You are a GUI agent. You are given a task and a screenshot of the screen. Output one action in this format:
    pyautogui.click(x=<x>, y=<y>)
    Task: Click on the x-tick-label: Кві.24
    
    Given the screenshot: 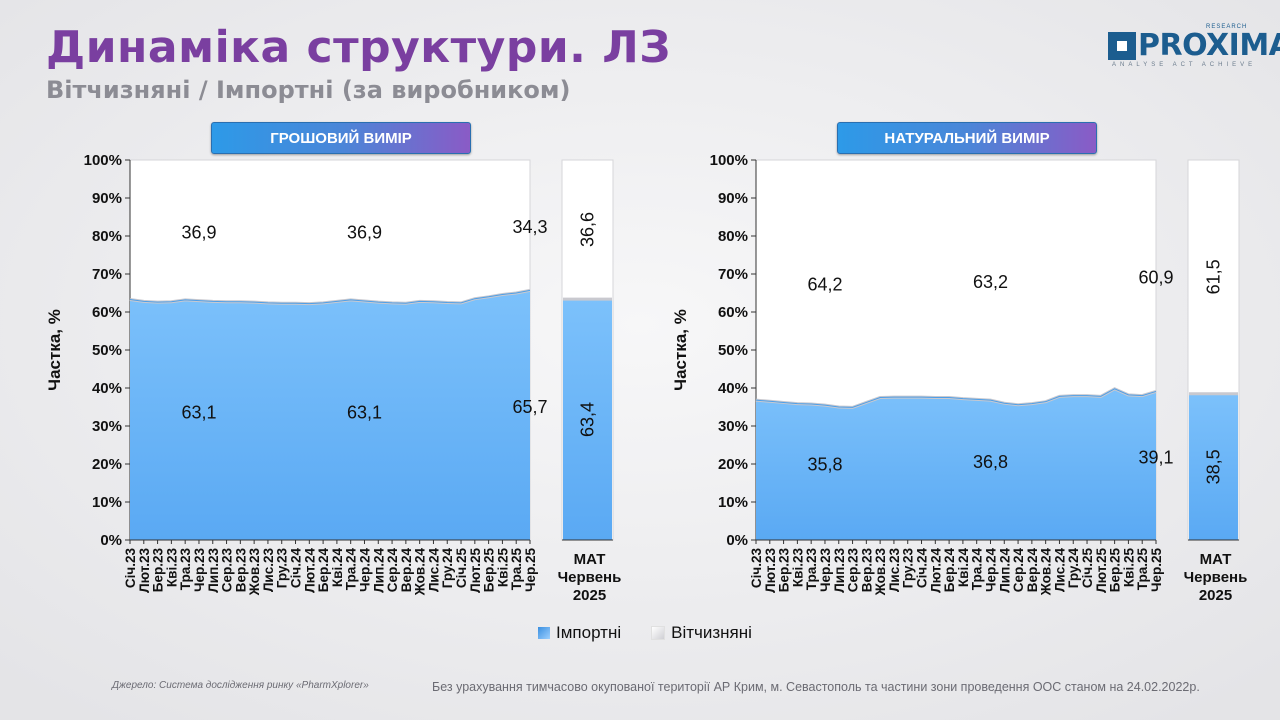 What is the action you would take?
    pyautogui.click(x=337, y=568)
    